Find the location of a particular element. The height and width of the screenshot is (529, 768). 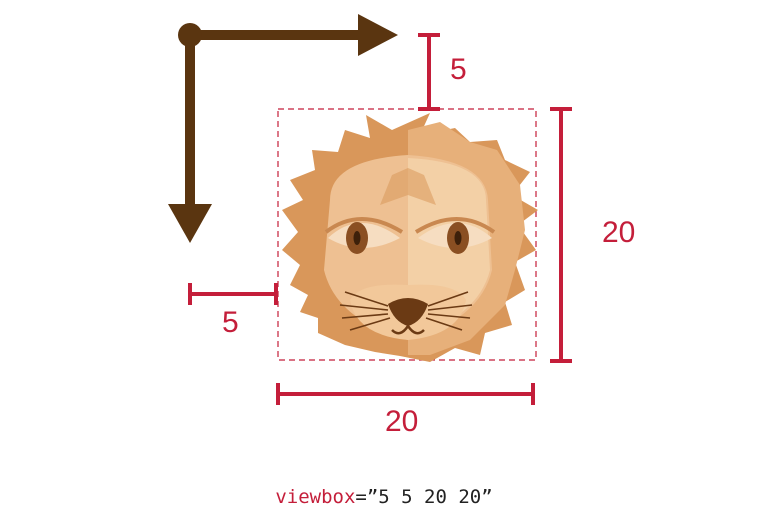

left-offset-dimension: 5 is located at coordinates (233, 311).